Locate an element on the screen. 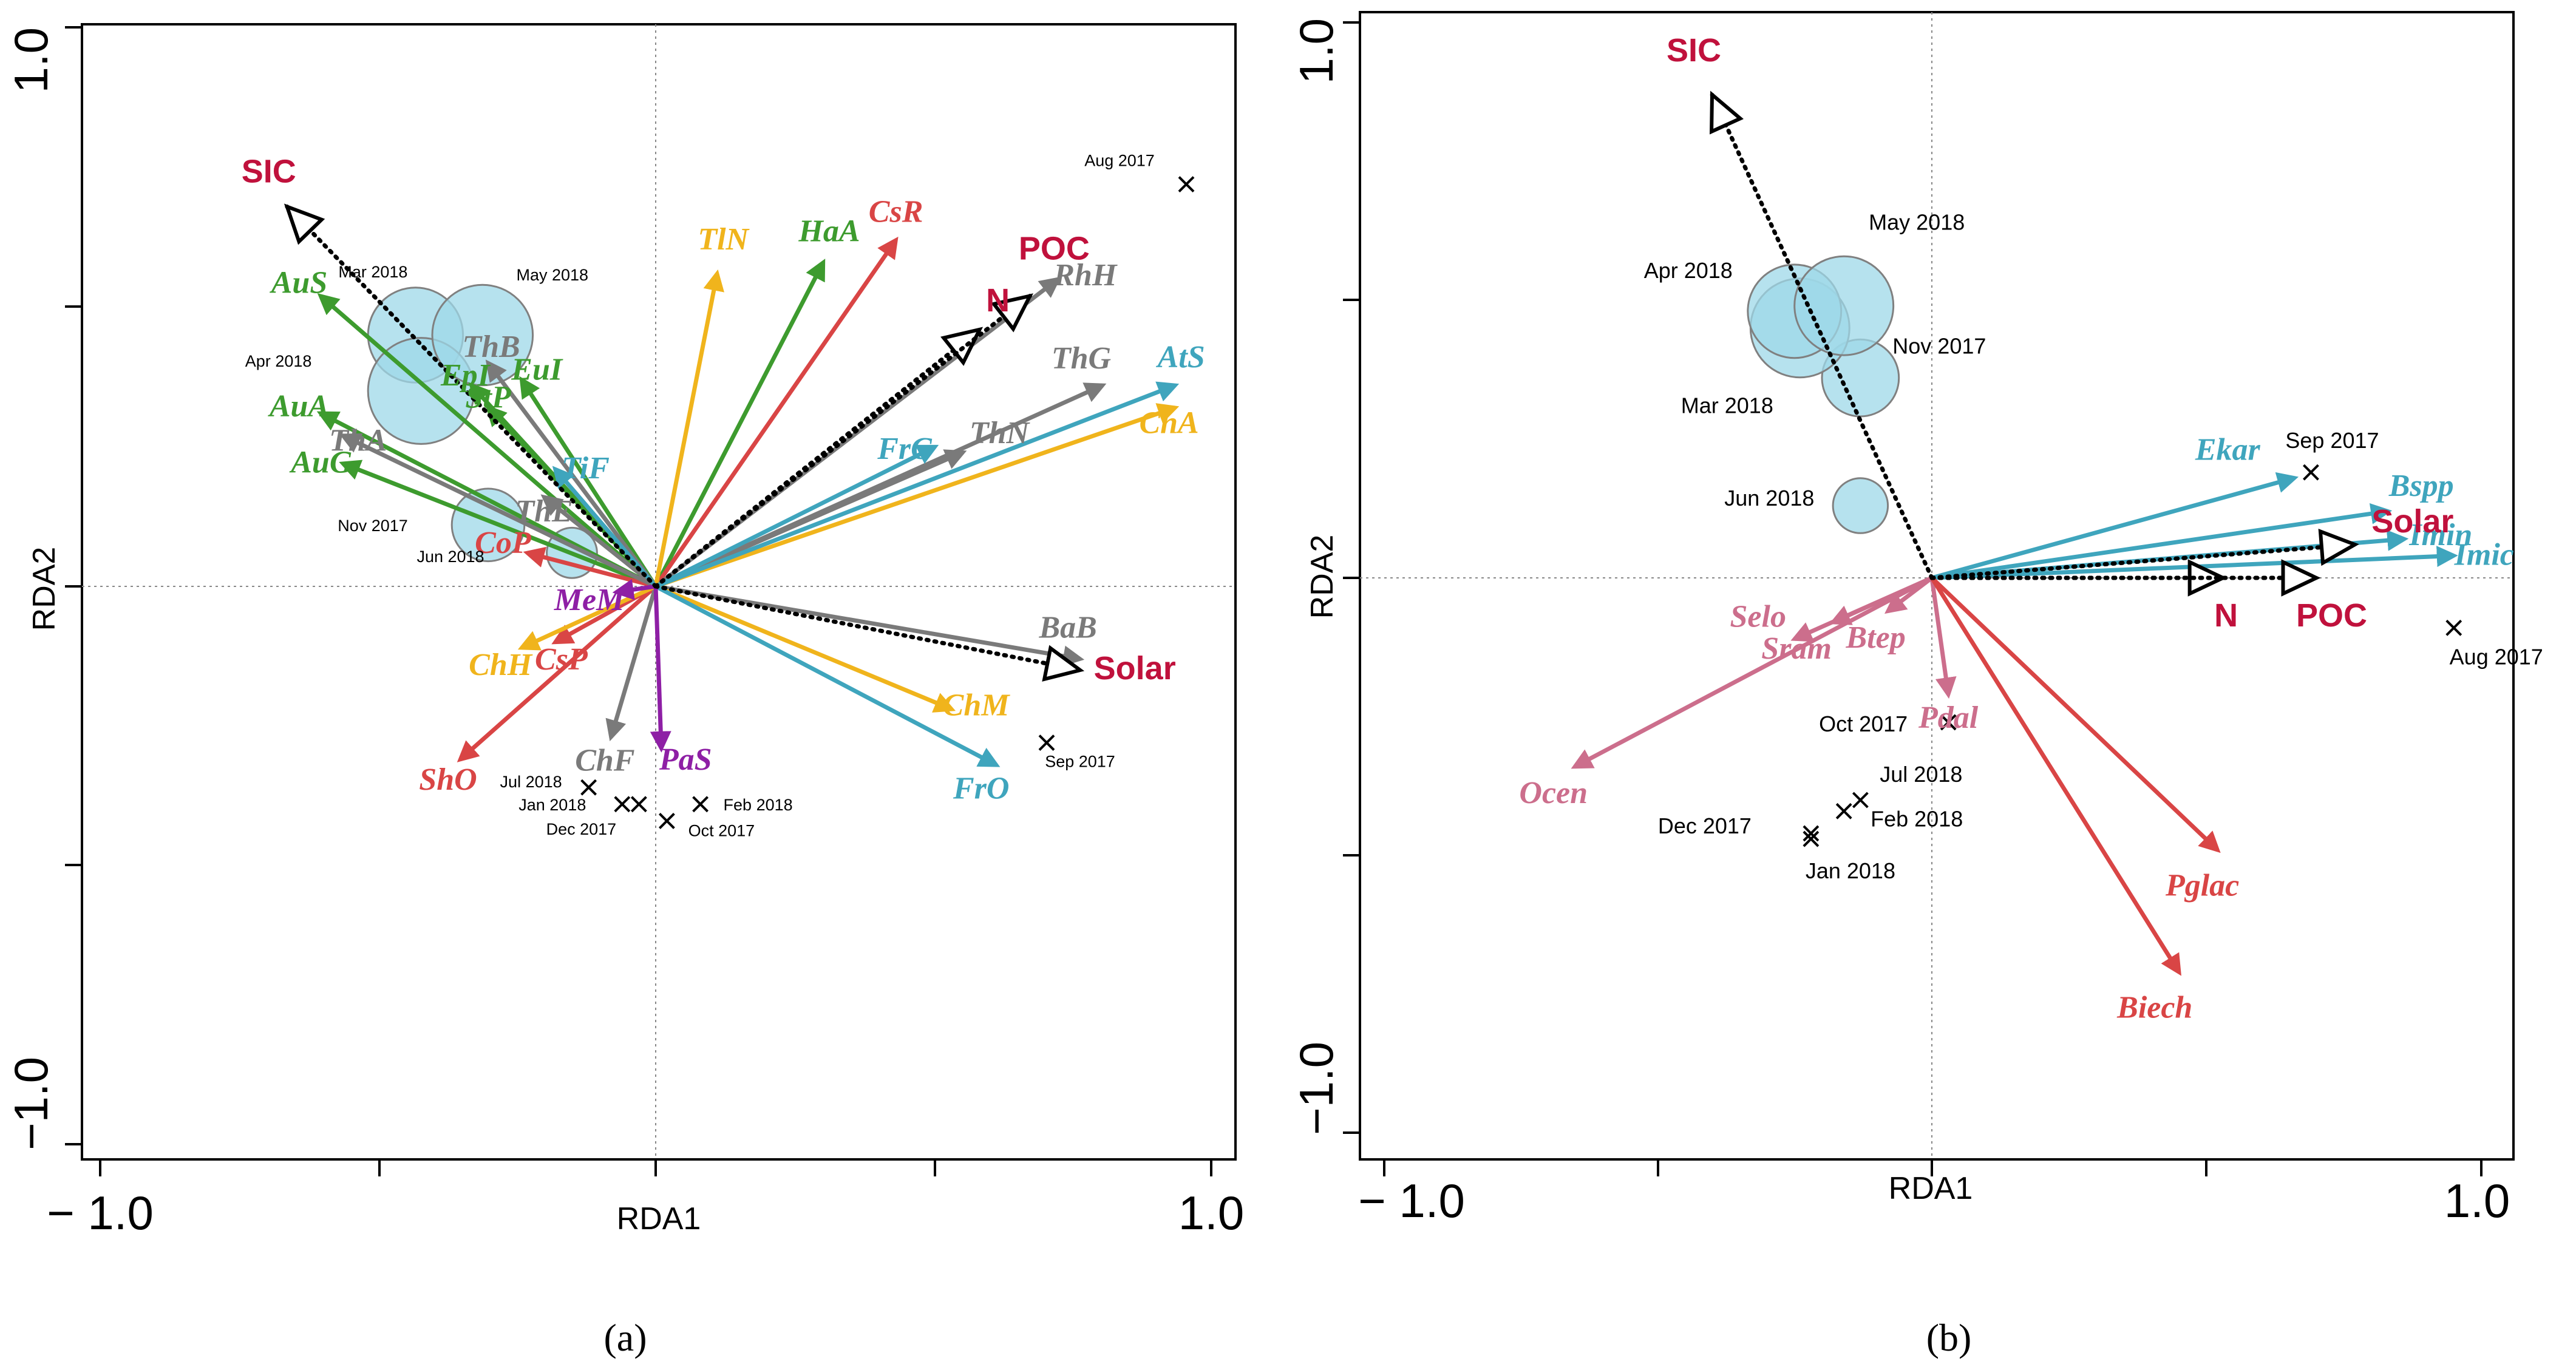 This screenshot has height=1367, width=2576. species-label-pglac: Pglac is located at coordinates (2202, 885).